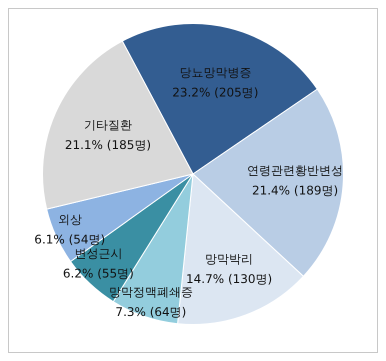 This screenshot has height=361, width=386. Describe the element at coordinates (295, 171) in the screenshot. I see `slice-label: 연령관련황반변성` at that location.